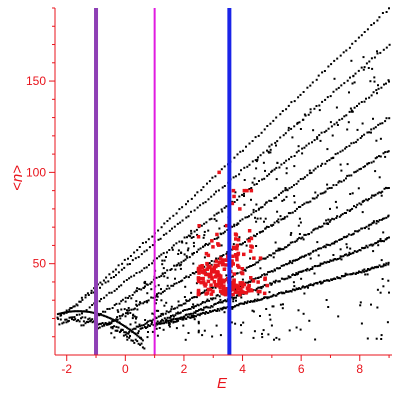 The height and width of the screenshot is (400, 400). I want to click on x-tick-label: 6, so click(301, 369).